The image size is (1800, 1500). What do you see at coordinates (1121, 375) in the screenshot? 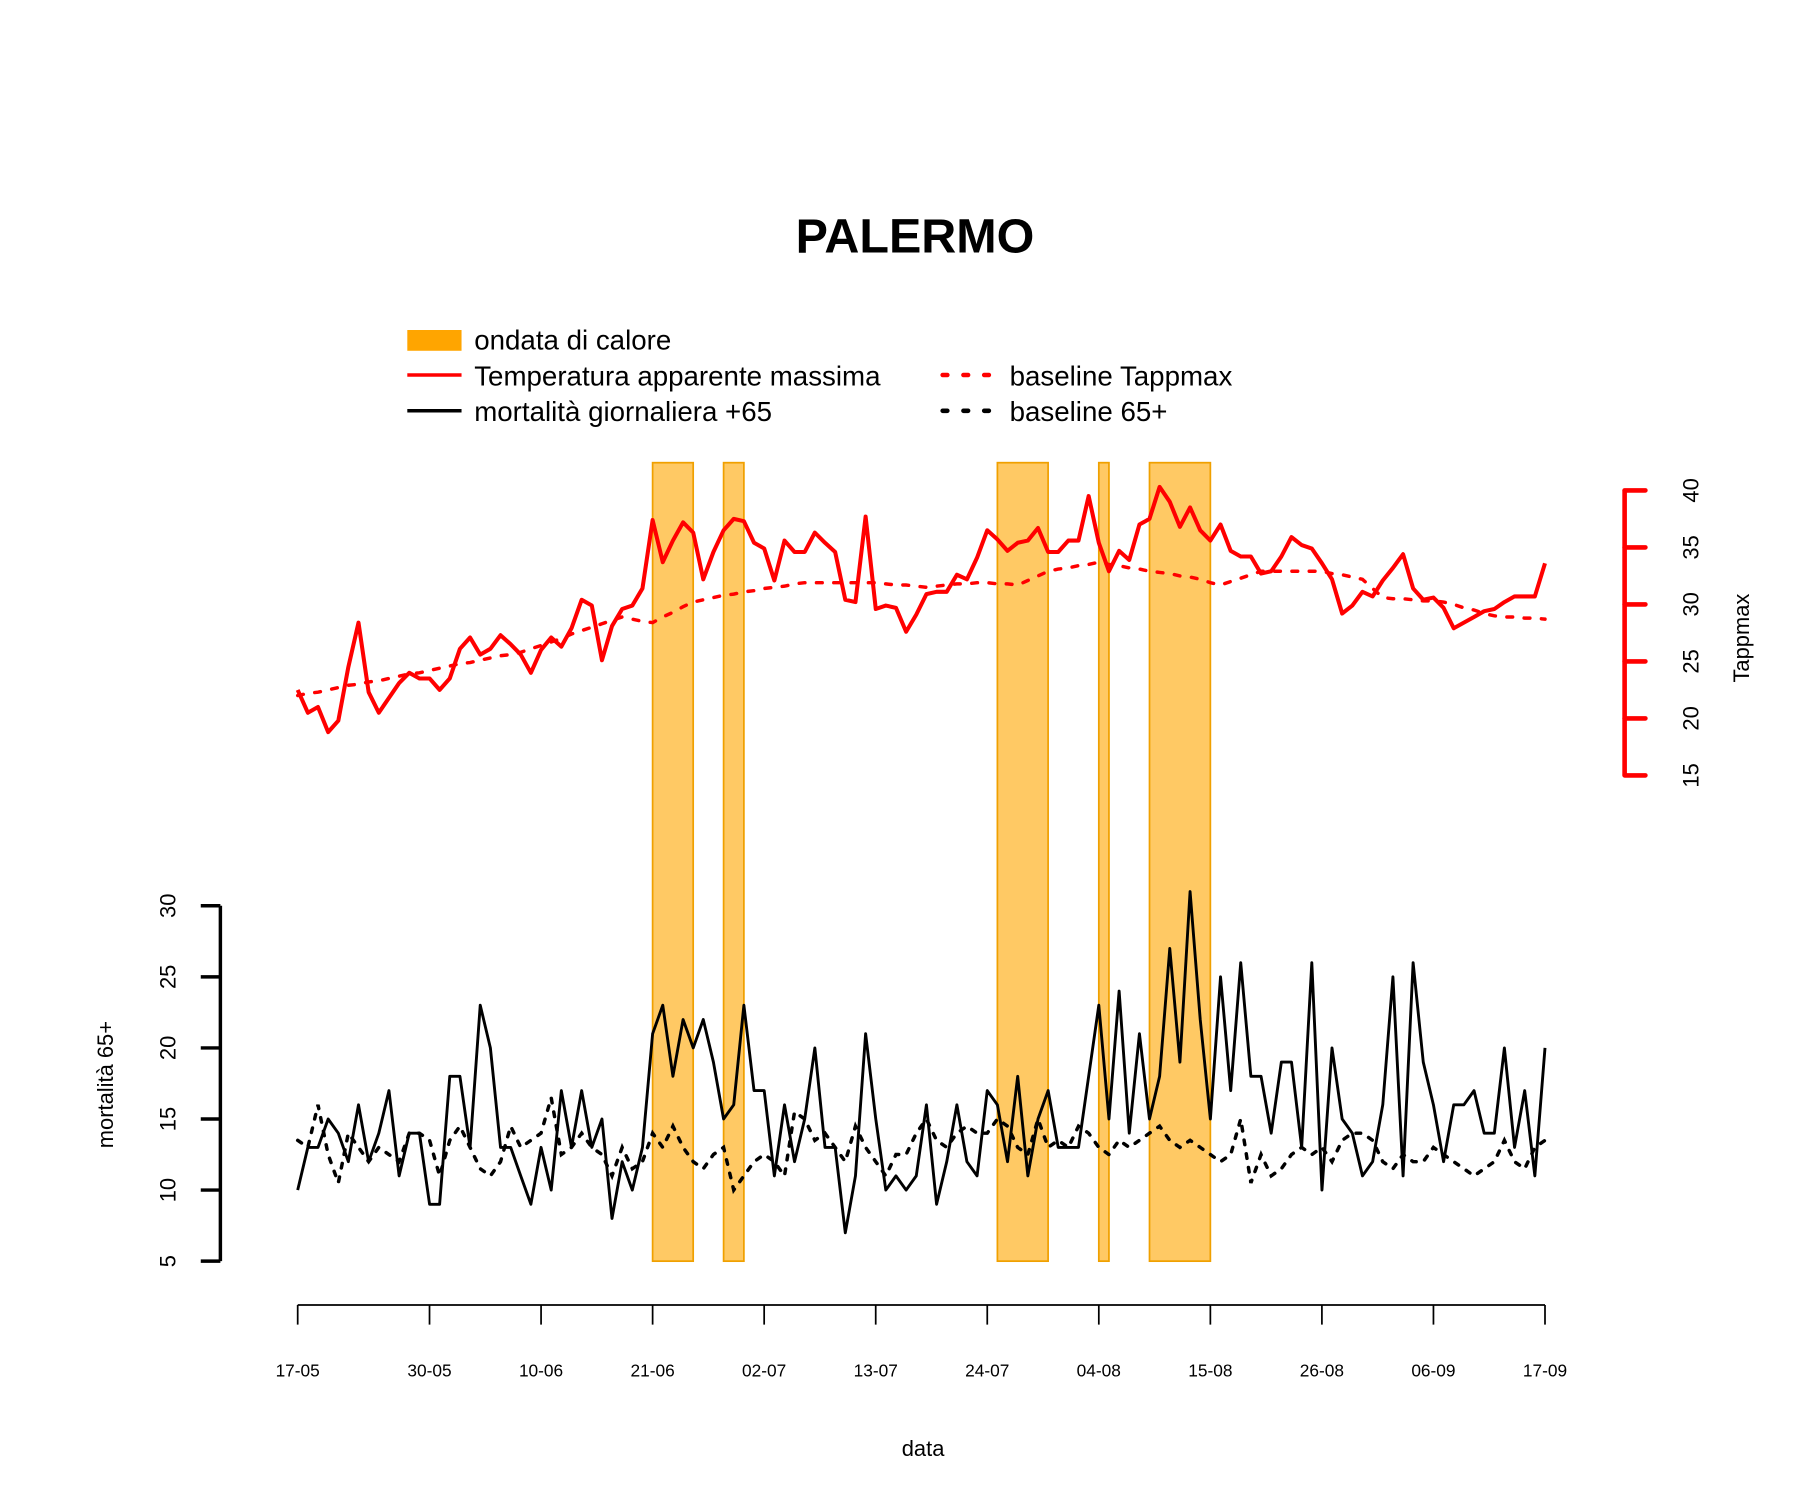
I see `legend-baseline-temperature-label: baseline Tappmax` at bounding box center [1121, 375].